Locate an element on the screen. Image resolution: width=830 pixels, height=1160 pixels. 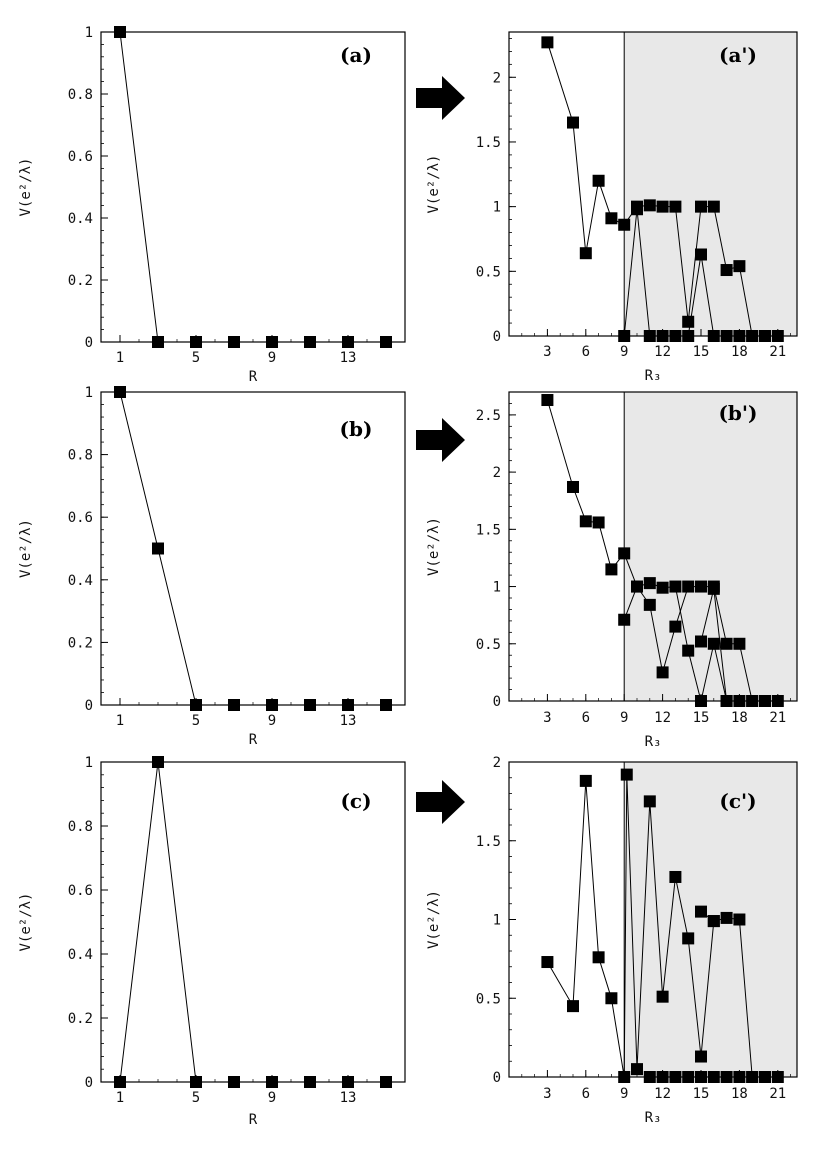
y-tick-label: 2 is located at coordinates (497, 78).